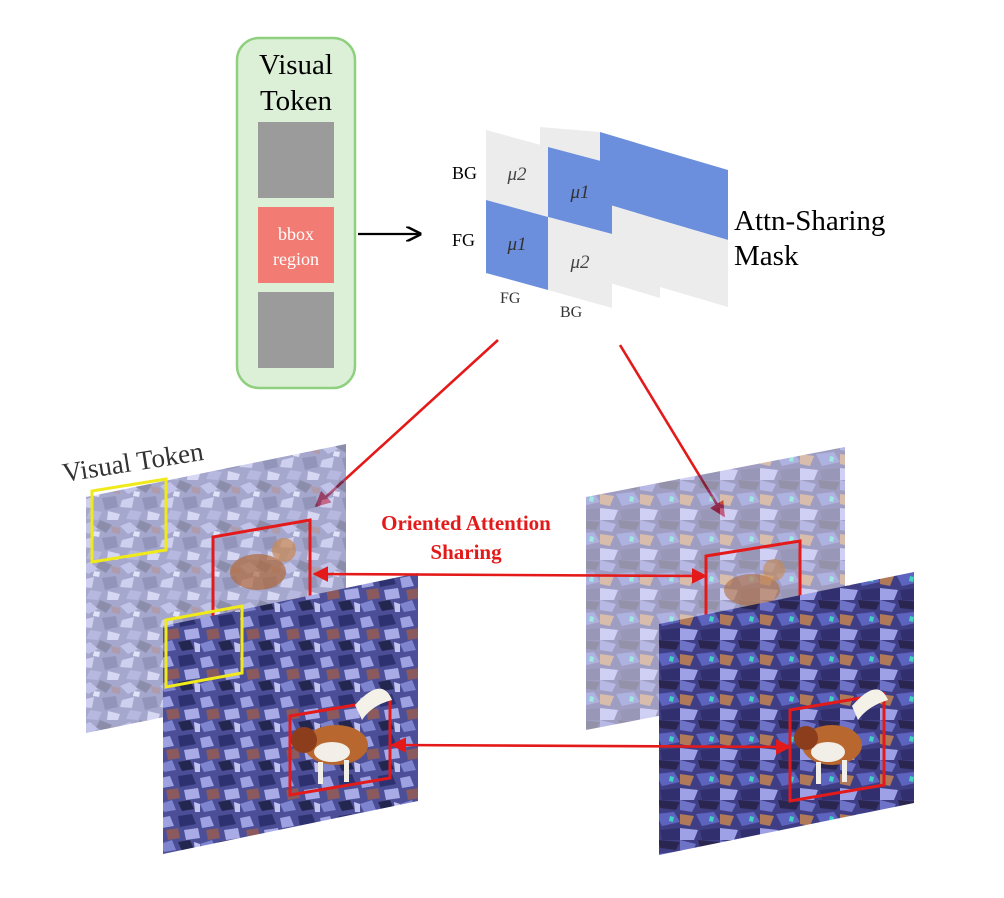  I want to click on mask-cell-bg-bg, so click(580, 190).